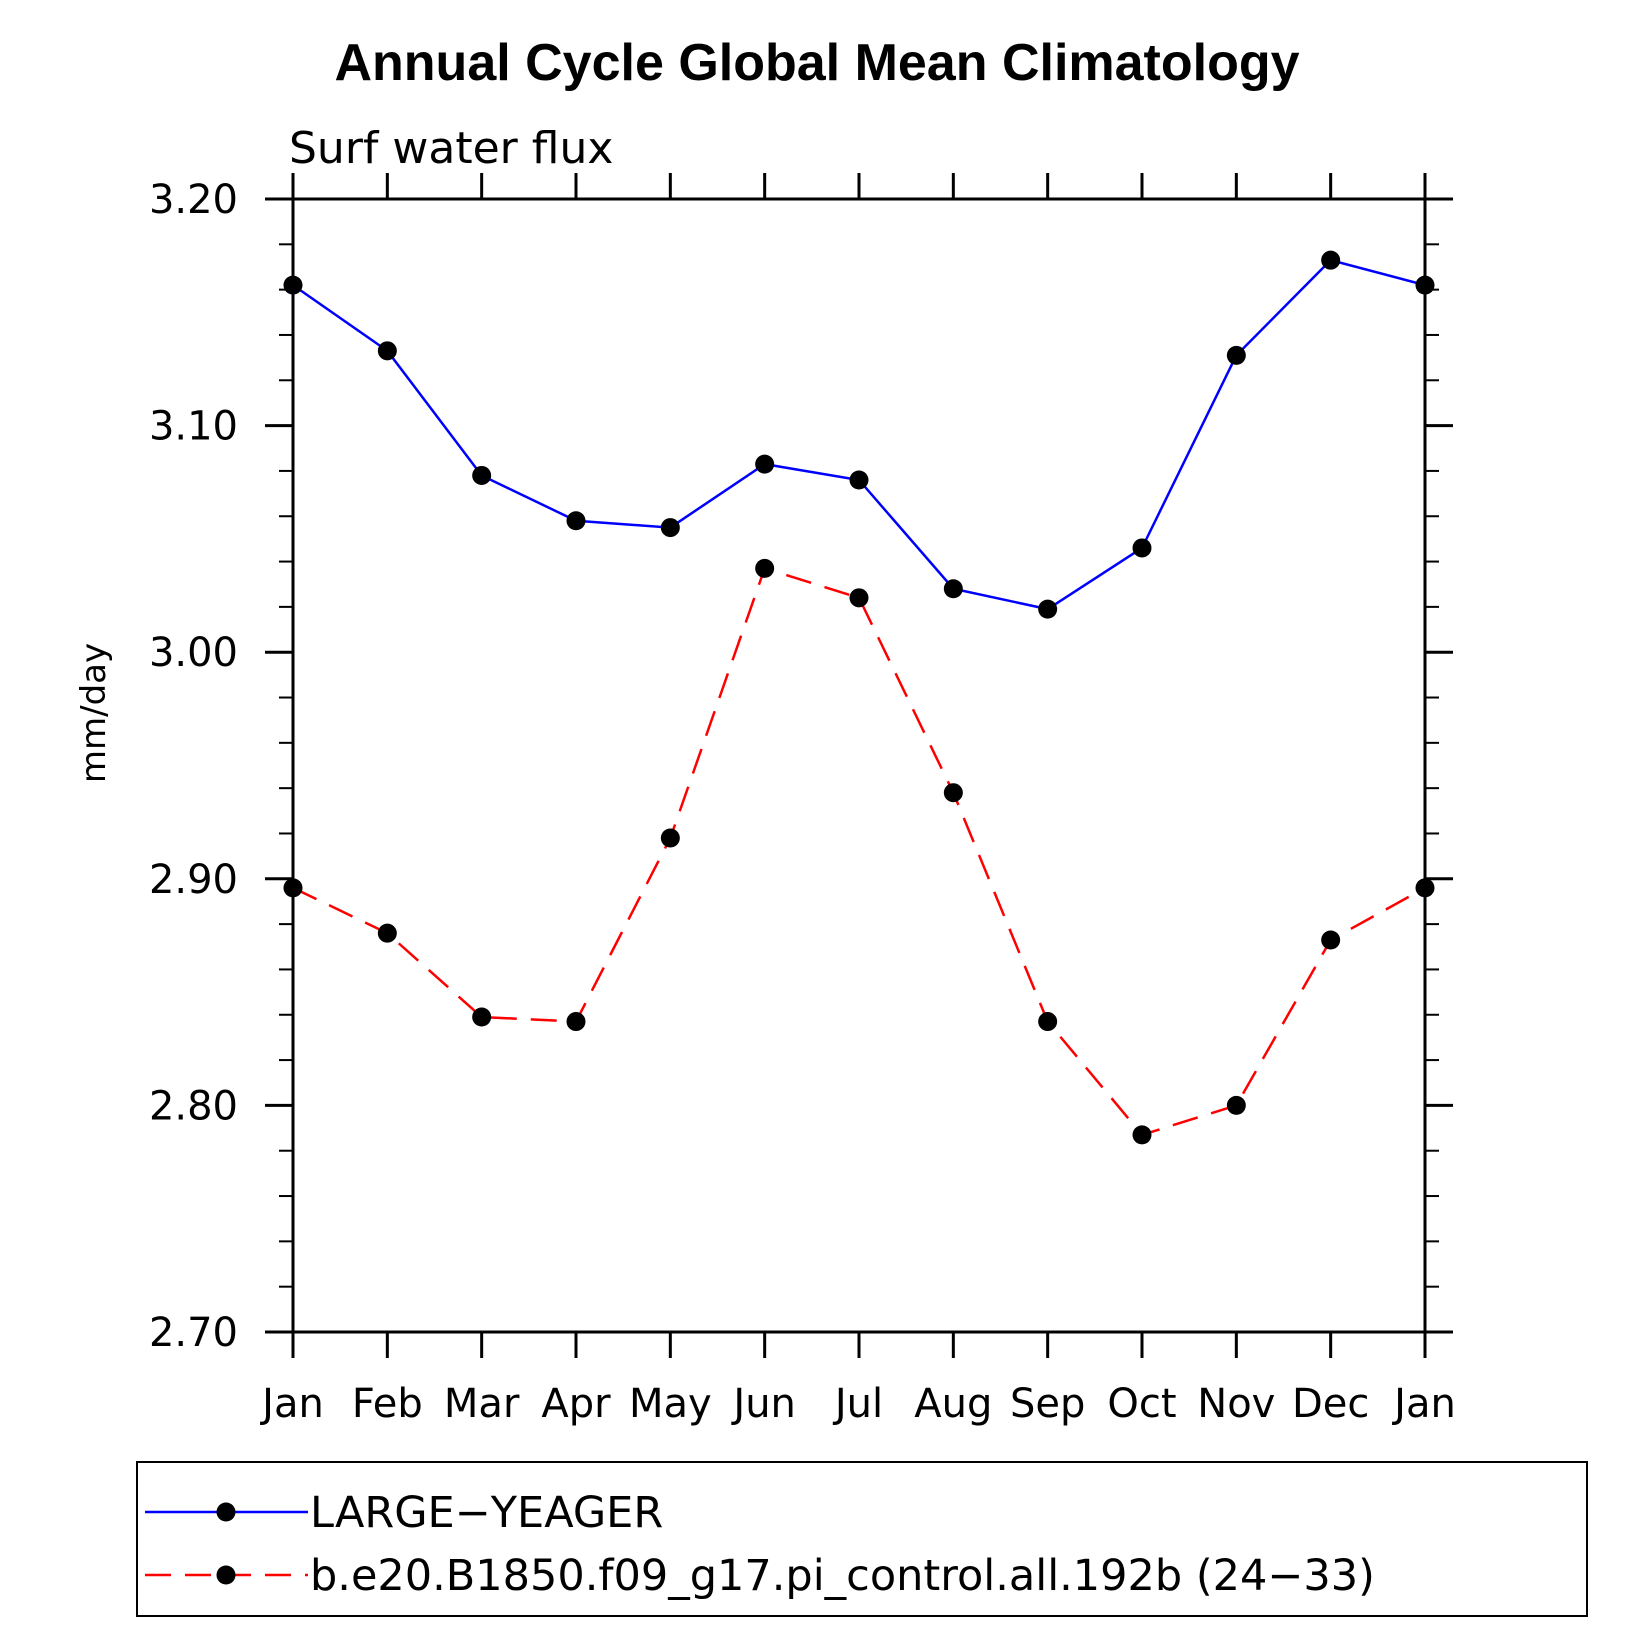 This screenshot has height=1640, width=1635. What do you see at coordinates (486, 1513) in the screenshot?
I see `legend-label: LARGE−YEAGER` at bounding box center [486, 1513].